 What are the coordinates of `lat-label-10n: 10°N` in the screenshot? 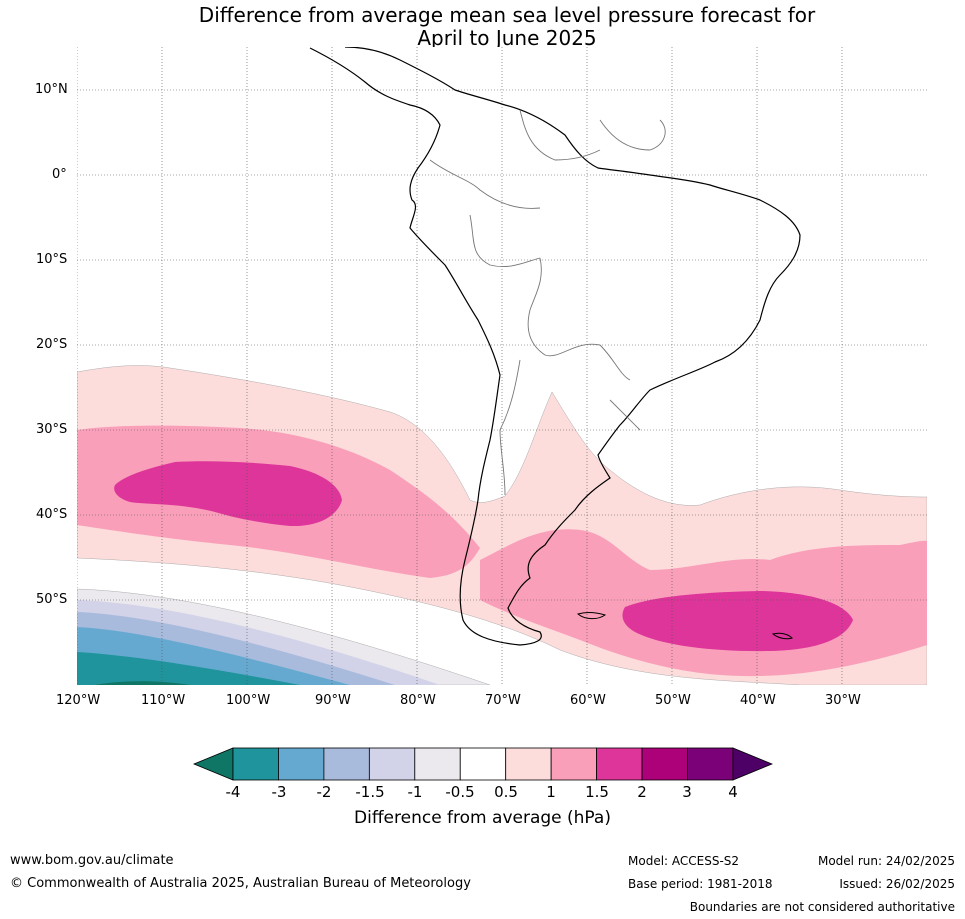 It's located at (51, 89).